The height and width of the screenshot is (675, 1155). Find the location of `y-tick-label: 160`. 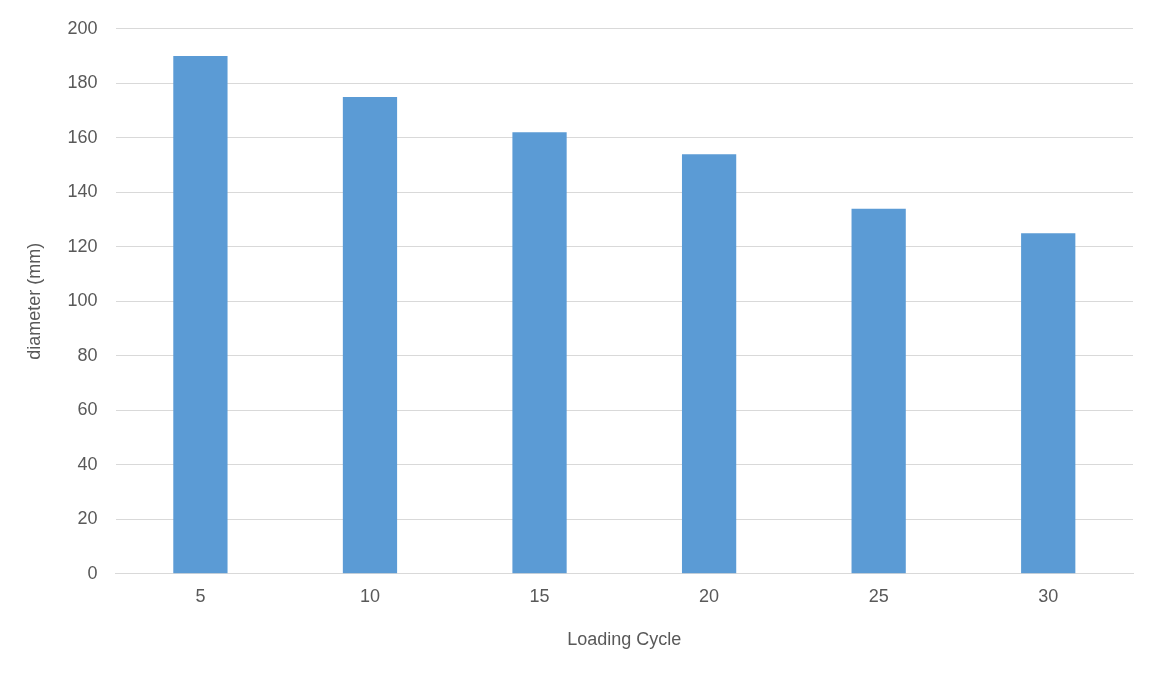

y-tick-label: 160 is located at coordinates (82, 136).